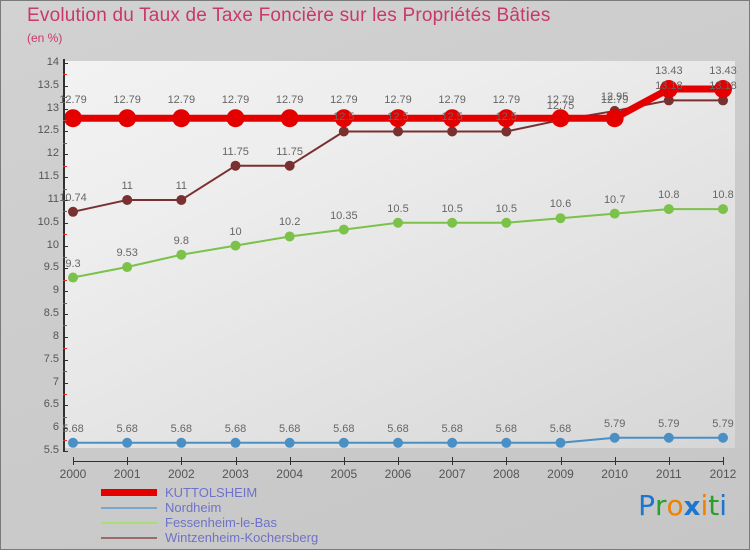 The image size is (750, 550). Describe the element at coordinates (48, 84) in the screenshot. I see `y-axis-tick-label: 13.5` at that location.